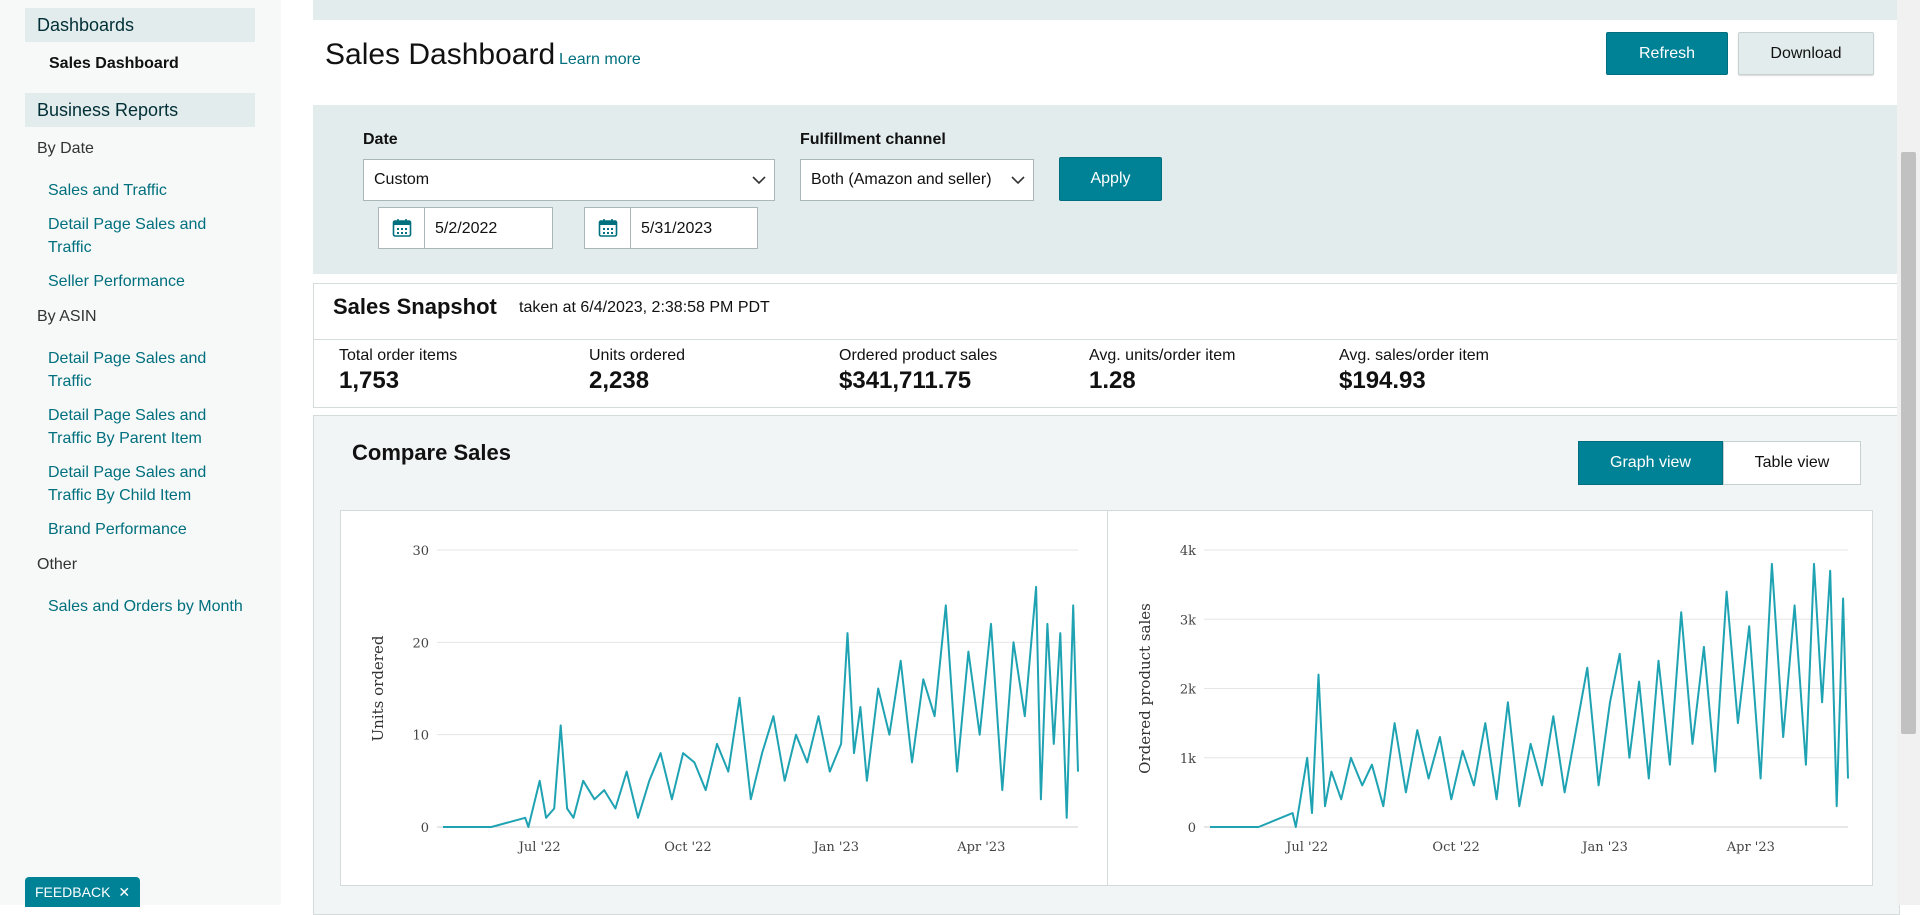 The image size is (1920, 915). What do you see at coordinates (1188, 620) in the screenshot?
I see `y-tick-label: 3k` at bounding box center [1188, 620].